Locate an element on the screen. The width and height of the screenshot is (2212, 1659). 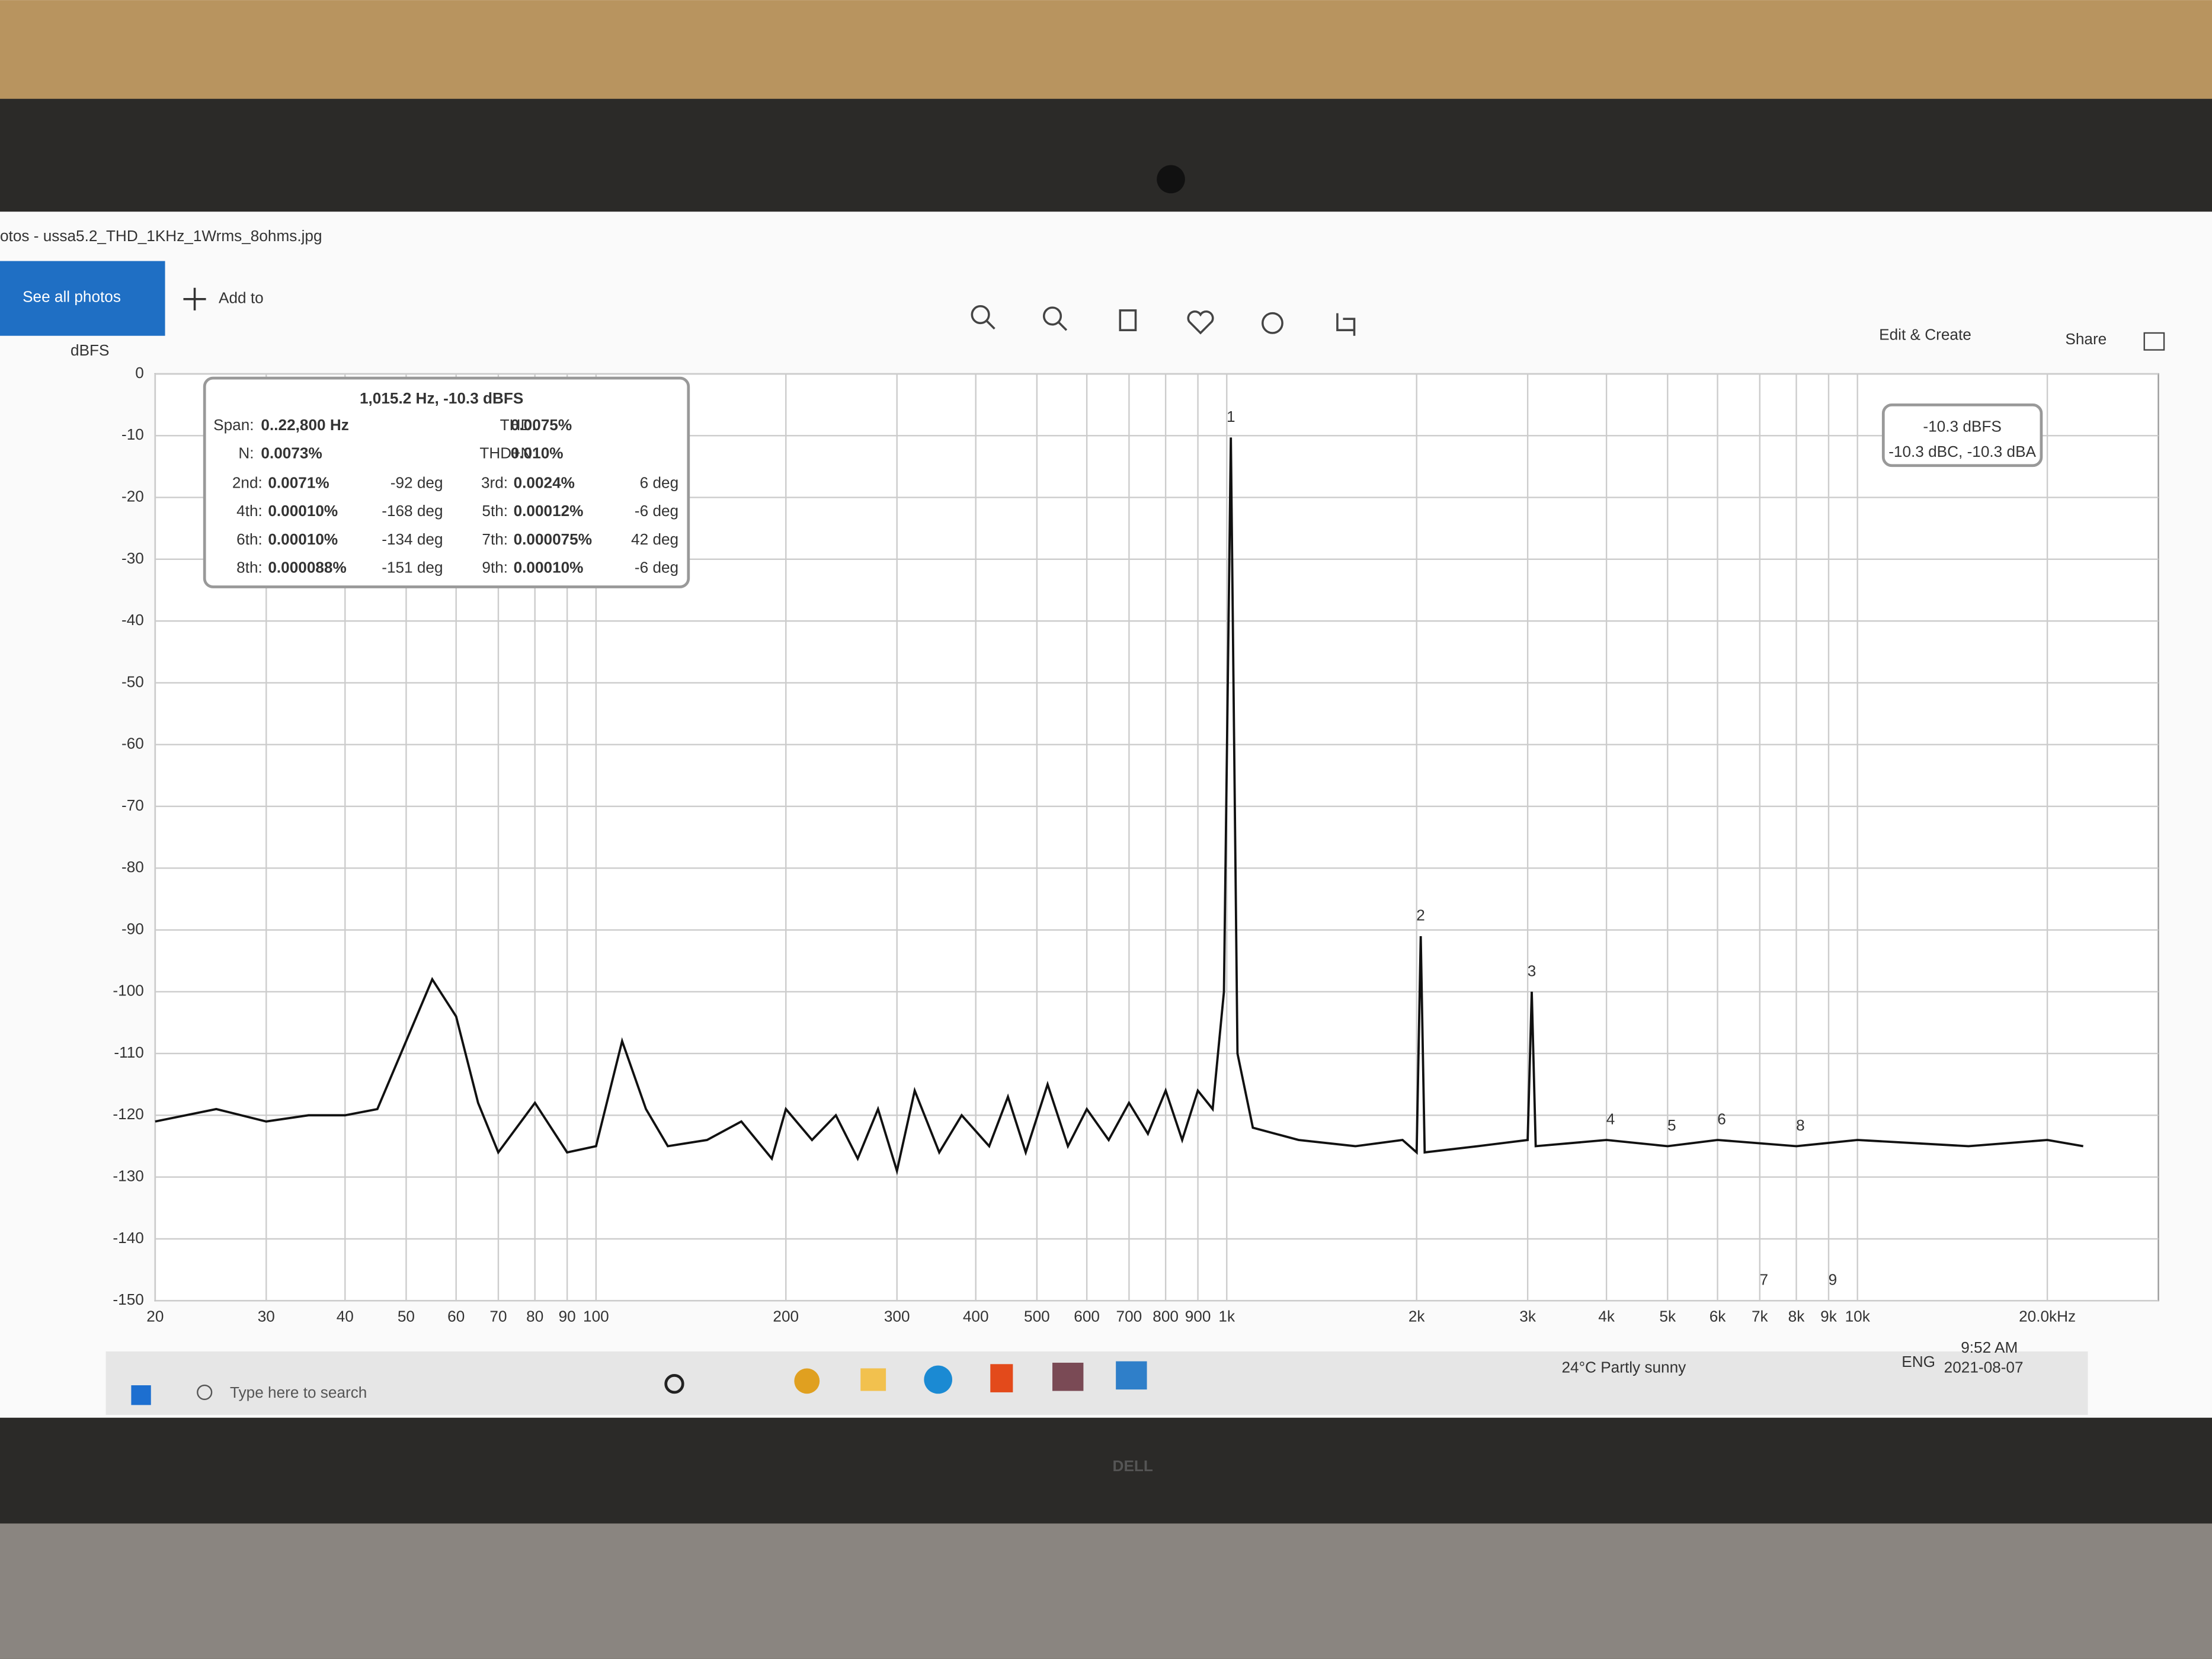
window-title: otos - ussa5.2_THD_1KHz_1Wrms_8ohms.jpg is located at coordinates (161, 236).